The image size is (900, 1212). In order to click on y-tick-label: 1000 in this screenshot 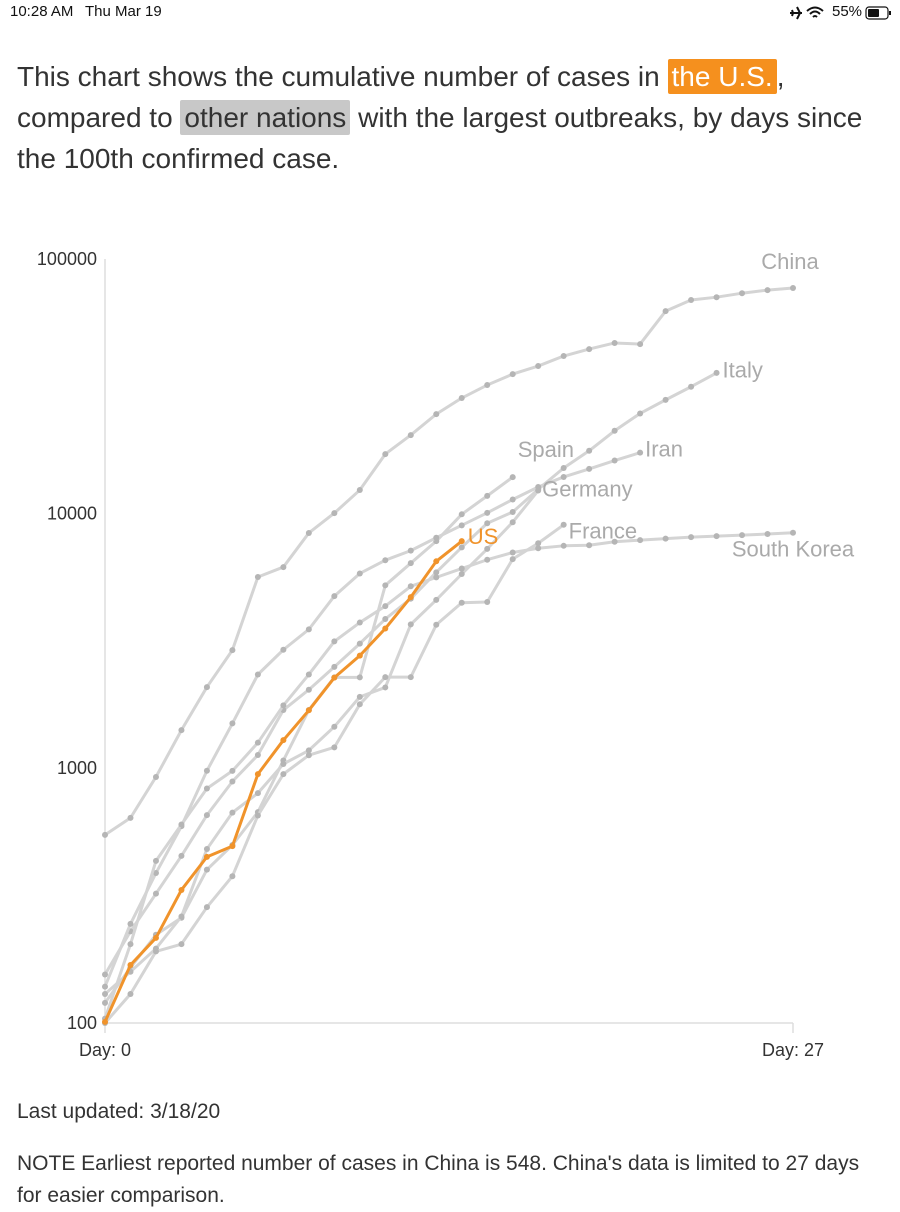, I will do `click(77, 768)`.